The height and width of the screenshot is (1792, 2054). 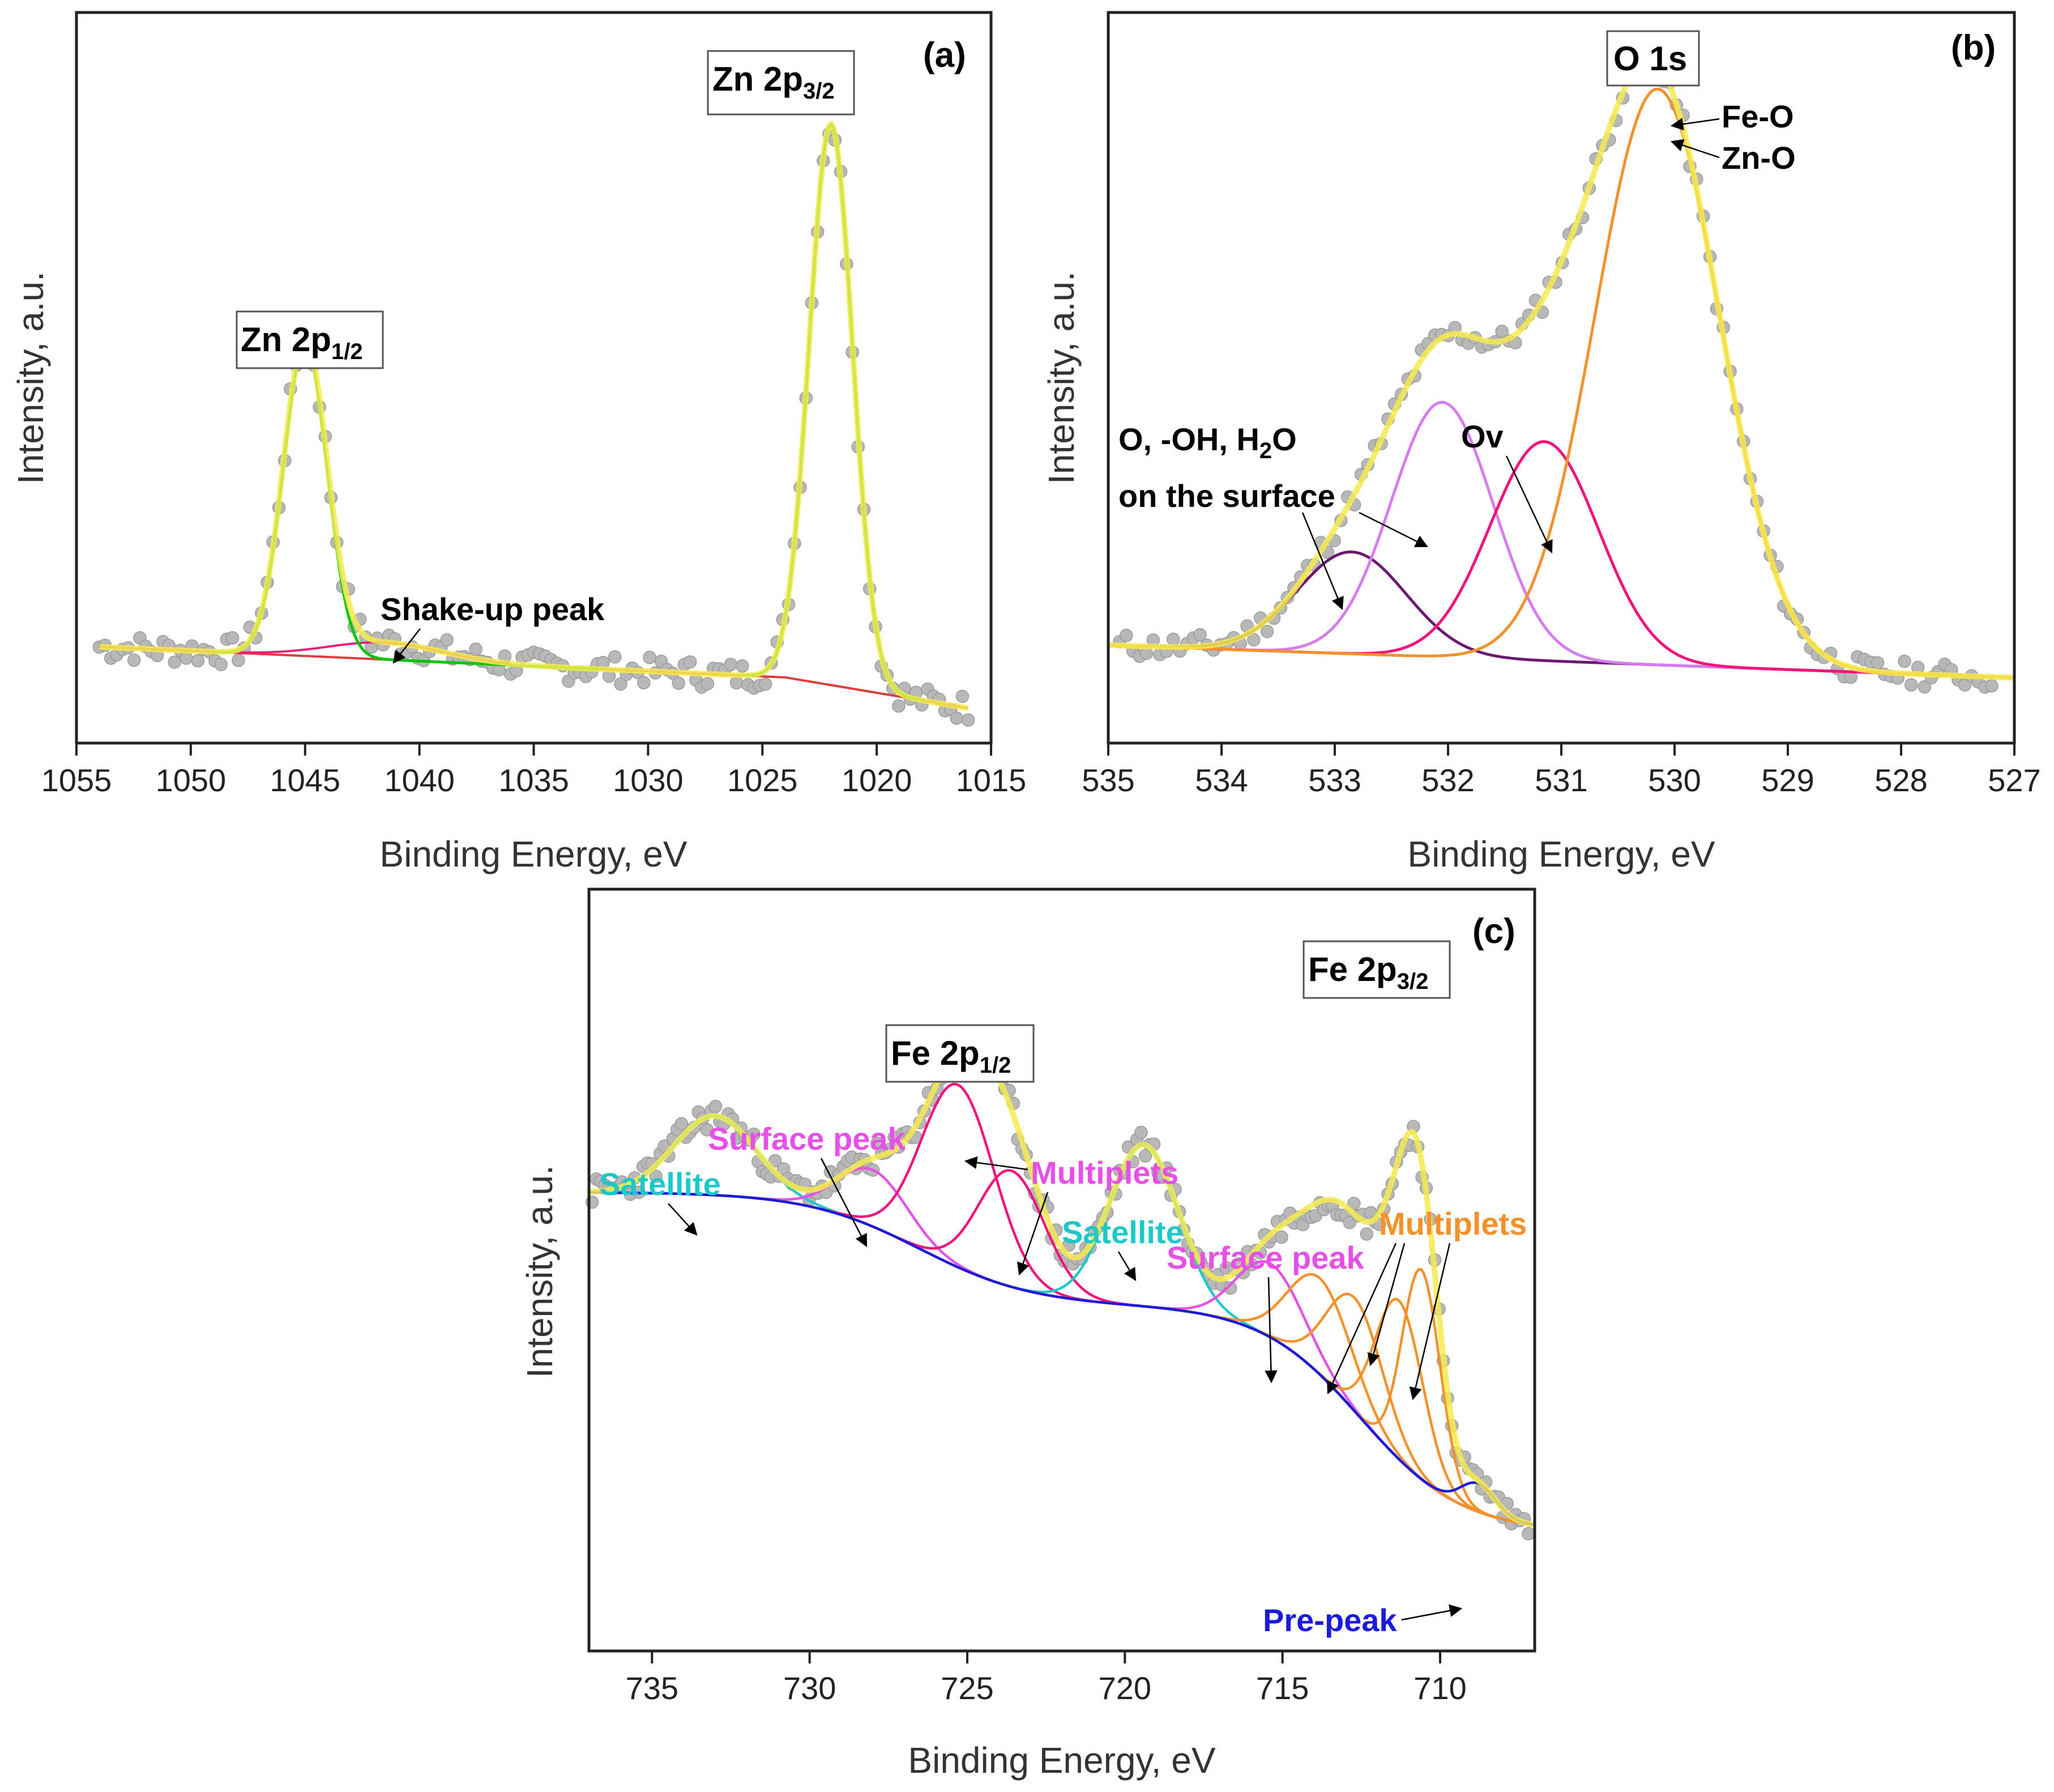 What do you see at coordinates (191, 780) in the screenshot?
I see `panel-a-x-tick-label-1: 1050` at bounding box center [191, 780].